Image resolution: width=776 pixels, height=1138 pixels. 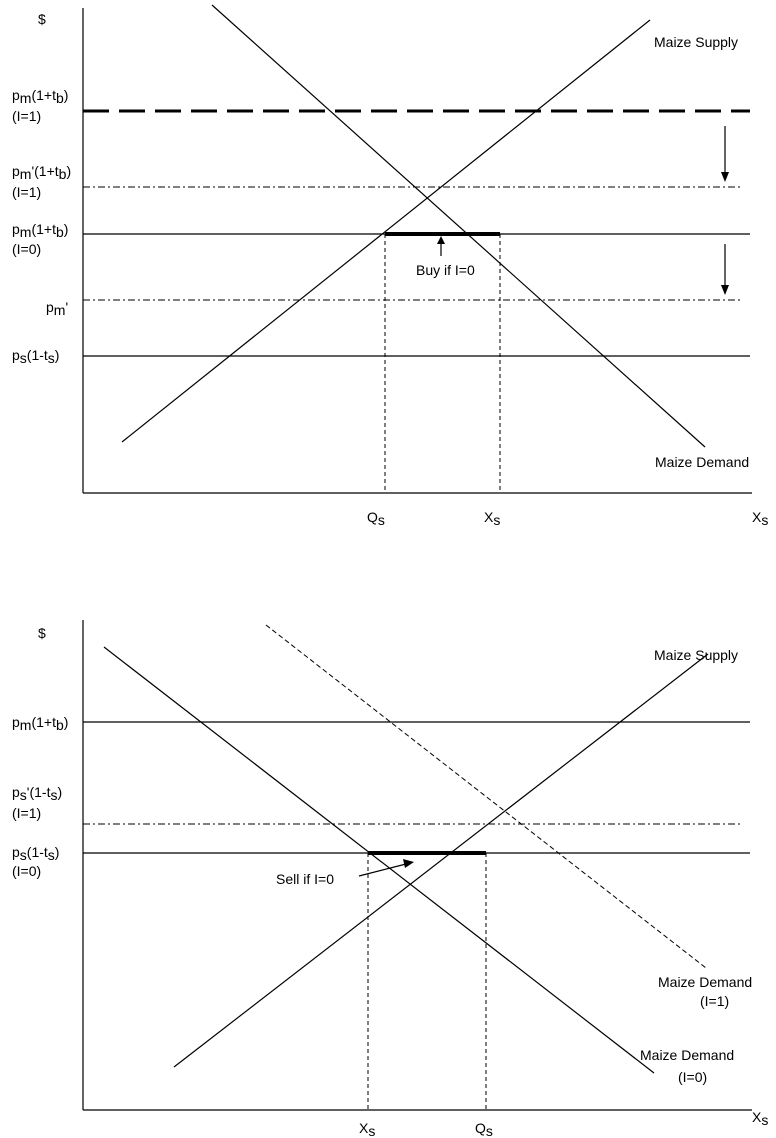 I want to click on bottom-label-pm-tb: pm(1+tb), so click(x=40, y=723).